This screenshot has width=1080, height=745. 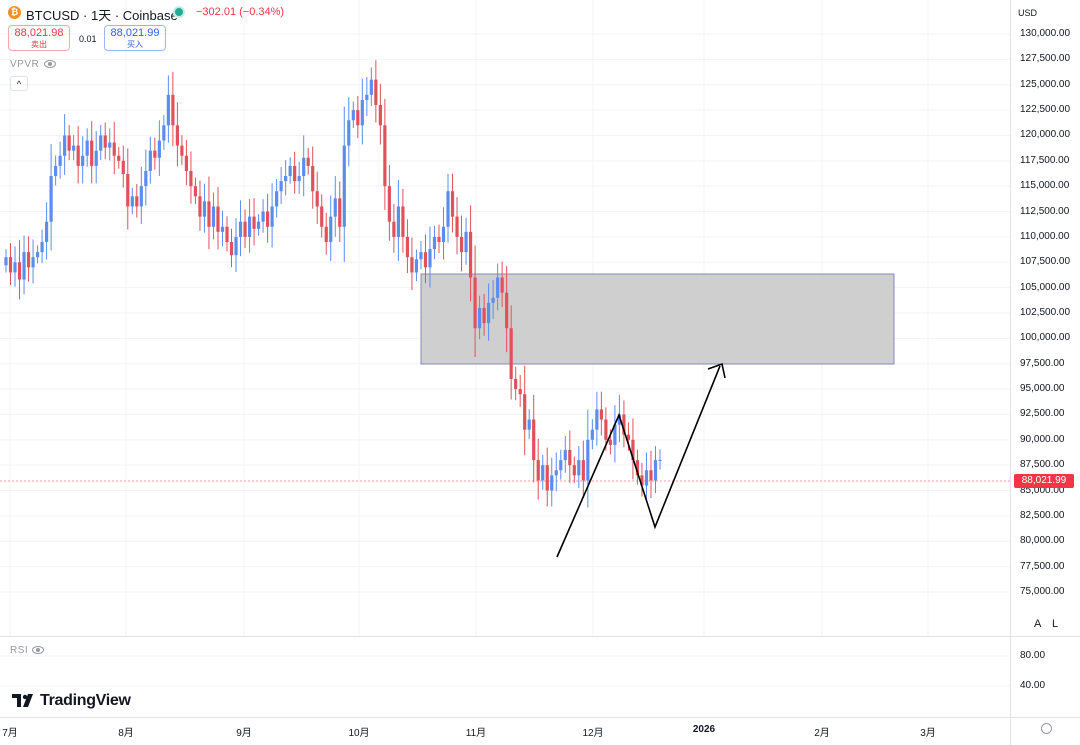 I want to click on price-tick-22: 75,000.00, so click(x=1042, y=591).